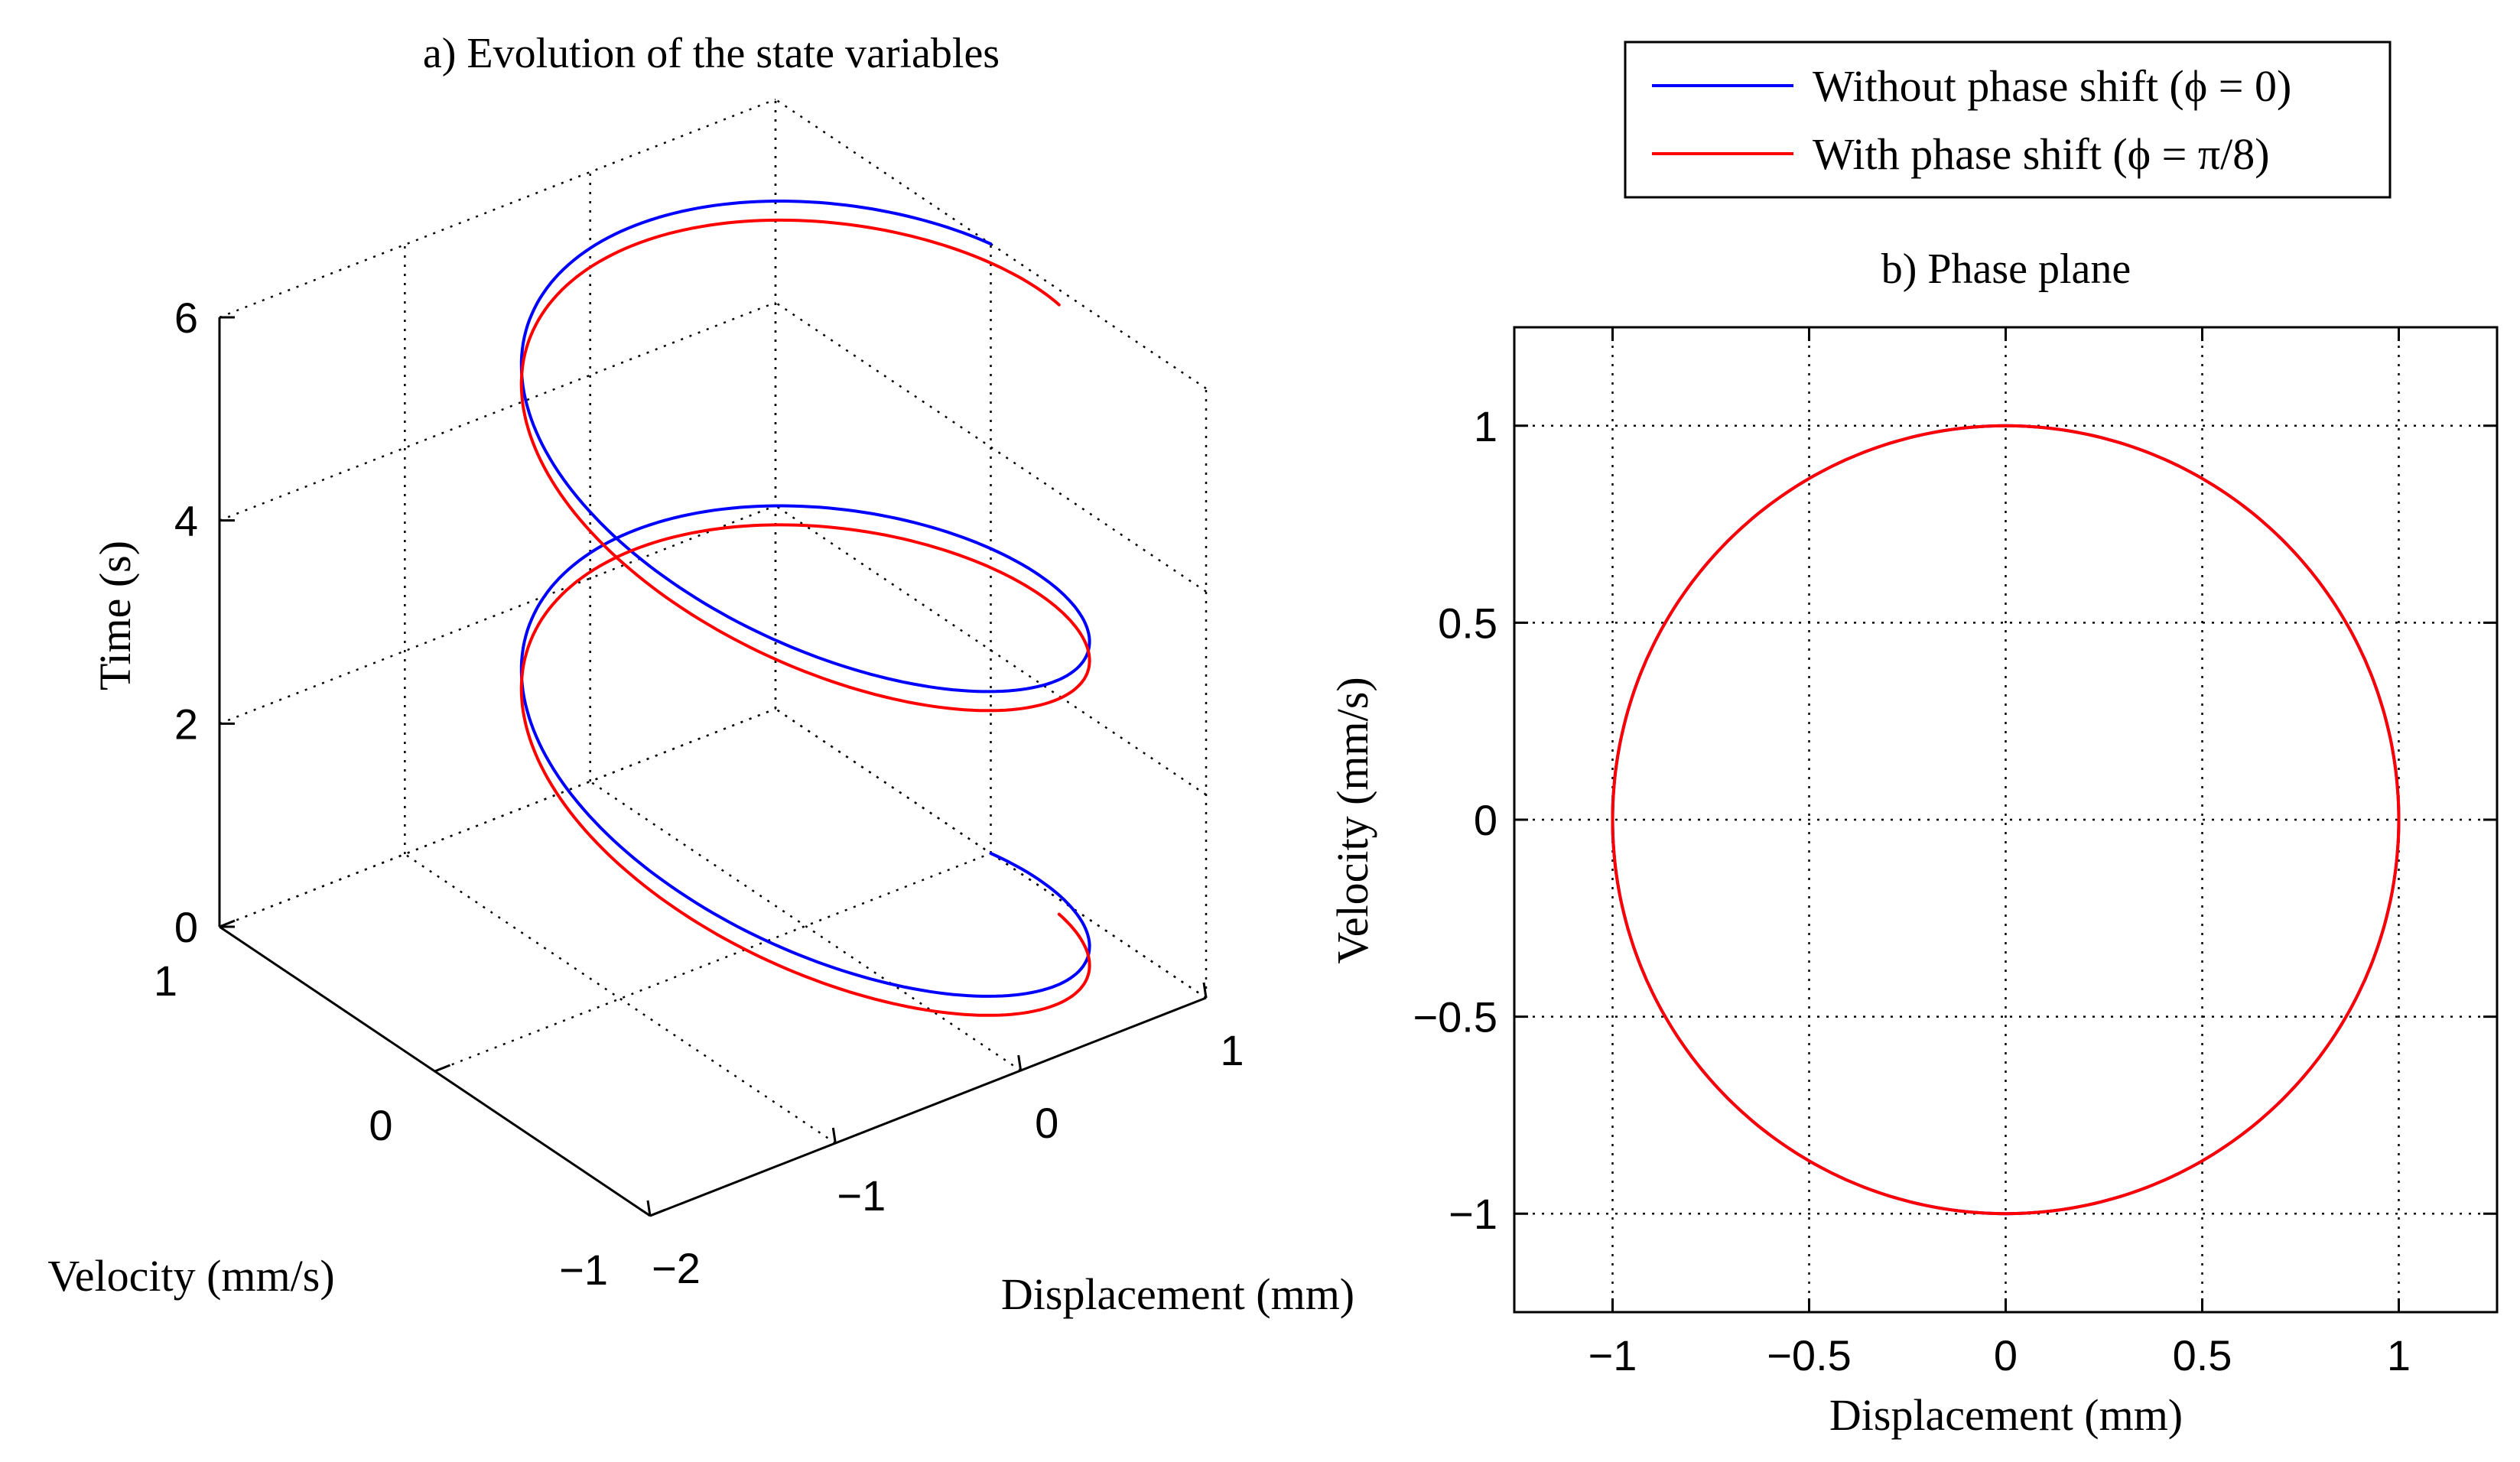 The width and height of the screenshot is (2520, 1462). Describe the element at coordinates (2052, 86) in the screenshot. I see `legend-label-without: Without phase shift (ϕ = 0)` at that location.